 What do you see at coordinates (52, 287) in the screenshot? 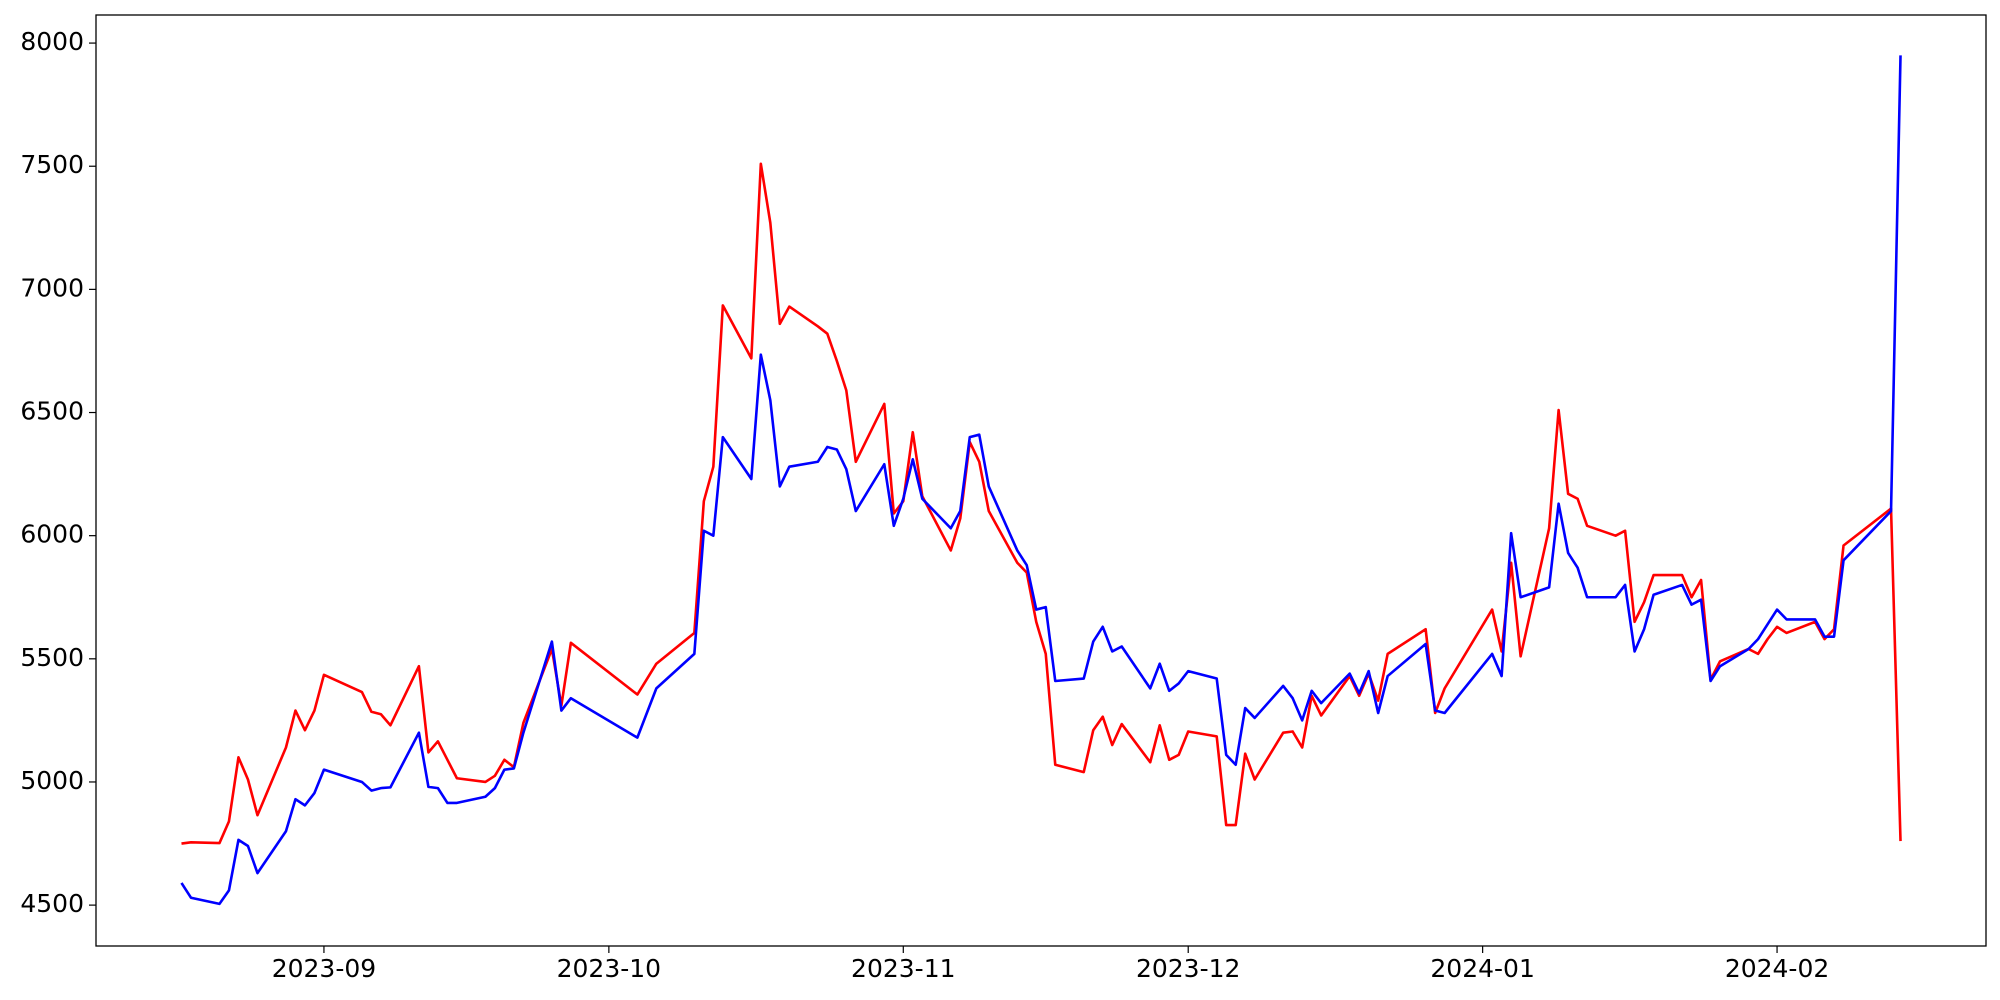
I see `y-tick-label: 7000` at bounding box center [52, 287].